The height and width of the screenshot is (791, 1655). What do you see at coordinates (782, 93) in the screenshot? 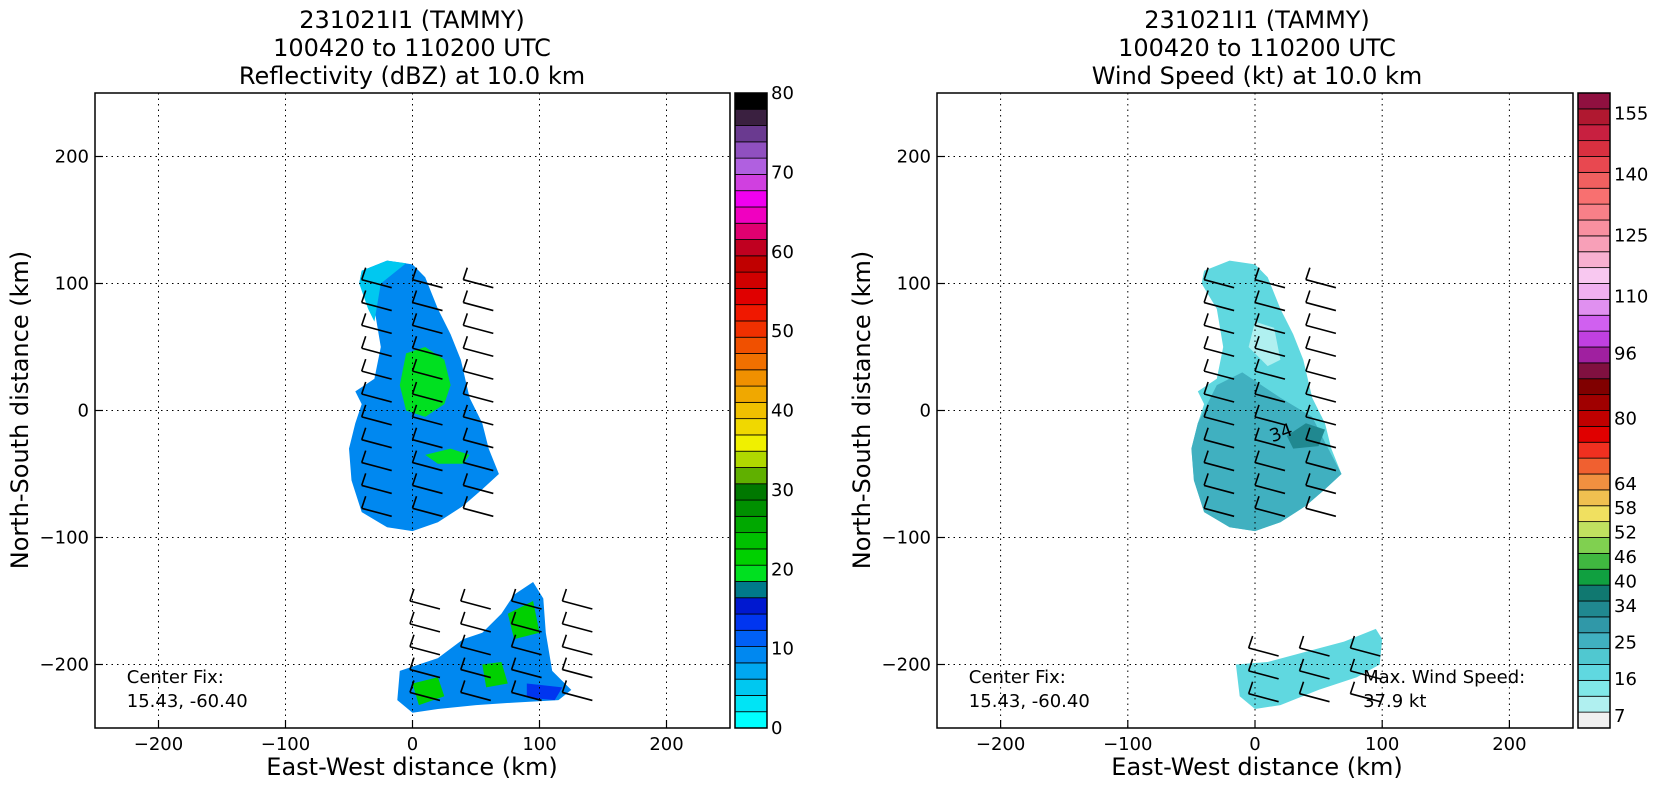
I see `colorbar-tick-label-8: 80` at bounding box center [782, 93].